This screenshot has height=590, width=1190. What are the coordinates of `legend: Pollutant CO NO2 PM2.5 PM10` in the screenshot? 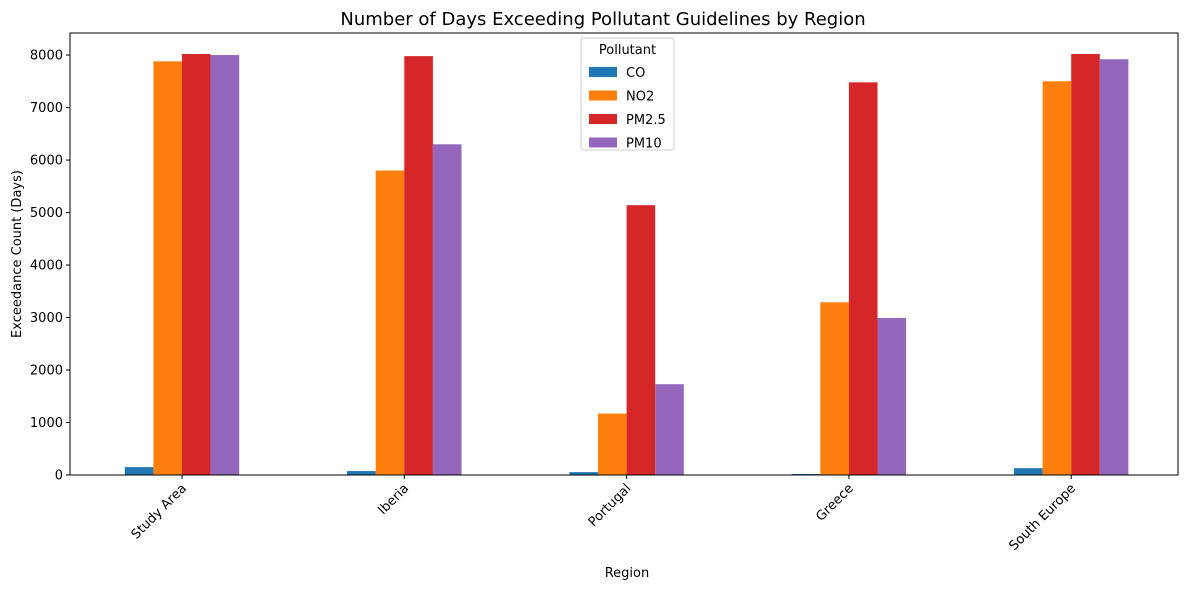 It's located at (627, 94).